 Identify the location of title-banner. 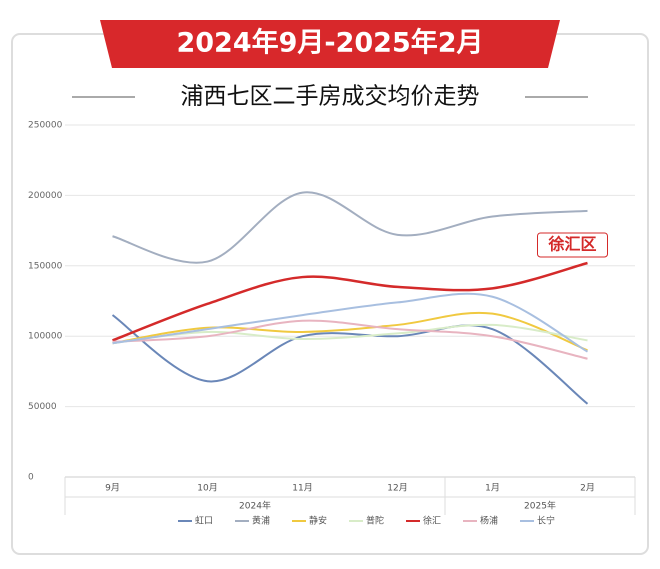
(330, 44).